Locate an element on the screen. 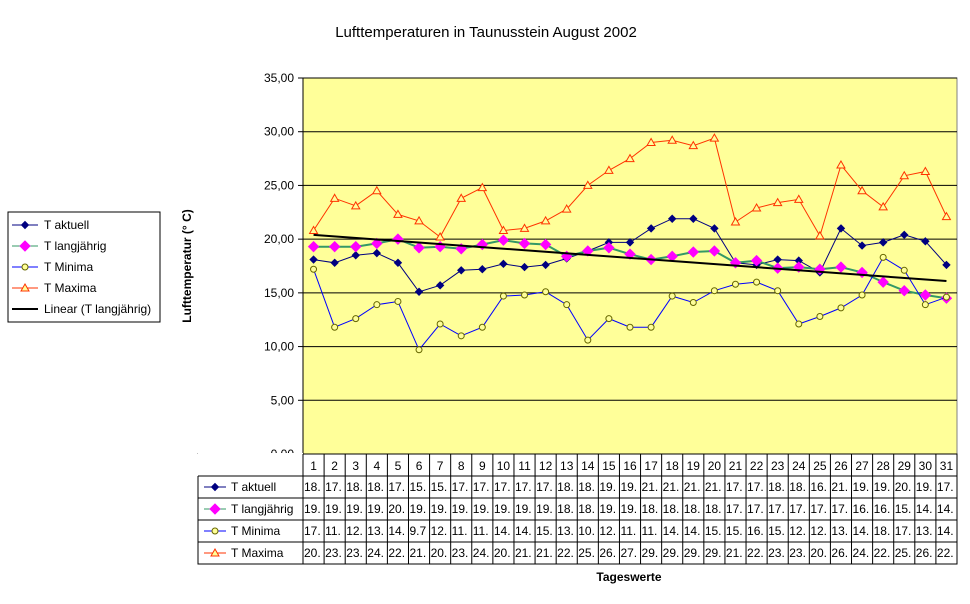  trendline is located at coordinates (630, 258).